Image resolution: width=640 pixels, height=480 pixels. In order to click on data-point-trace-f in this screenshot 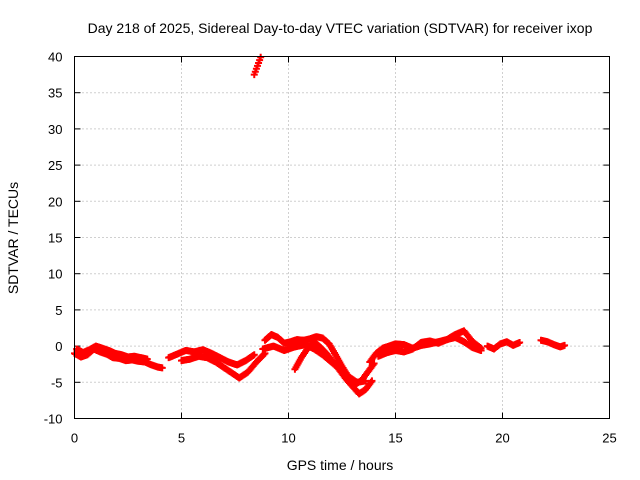, I will do `click(366, 381)`.